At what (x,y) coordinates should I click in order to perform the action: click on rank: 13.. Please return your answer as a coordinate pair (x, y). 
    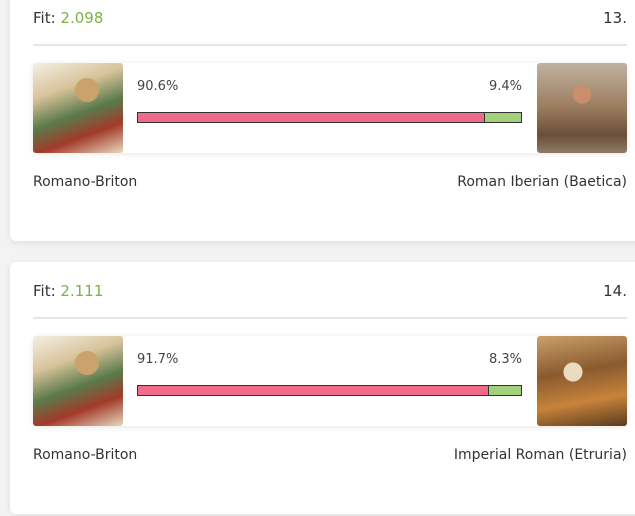
    Looking at the image, I should click on (615, 18).